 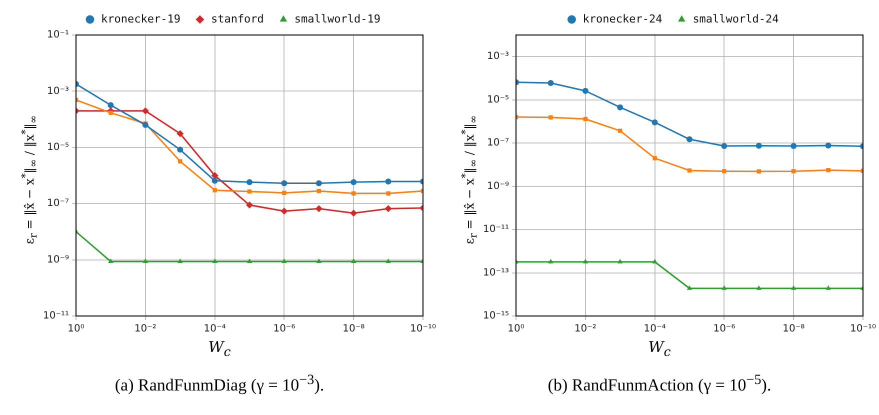 What do you see at coordinates (496, 316) in the screenshot?
I see `y-tick-label: 10⁻¹⁵` at bounding box center [496, 316].